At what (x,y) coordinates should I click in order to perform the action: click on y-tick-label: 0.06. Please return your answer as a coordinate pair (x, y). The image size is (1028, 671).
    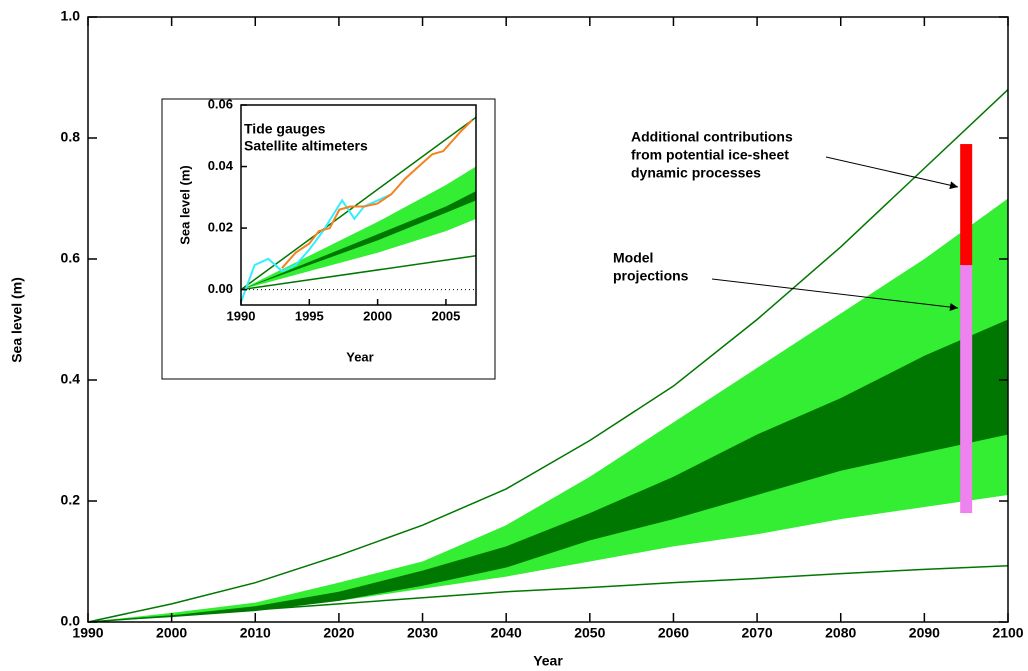
    Looking at the image, I should click on (220, 103).